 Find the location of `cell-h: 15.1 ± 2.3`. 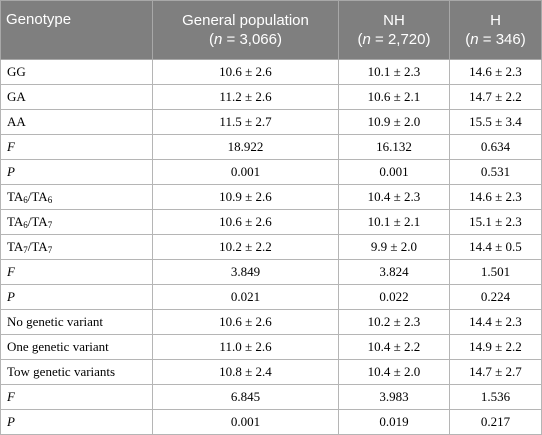

cell-h: 15.1 ± 2.3 is located at coordinates (495, 222).